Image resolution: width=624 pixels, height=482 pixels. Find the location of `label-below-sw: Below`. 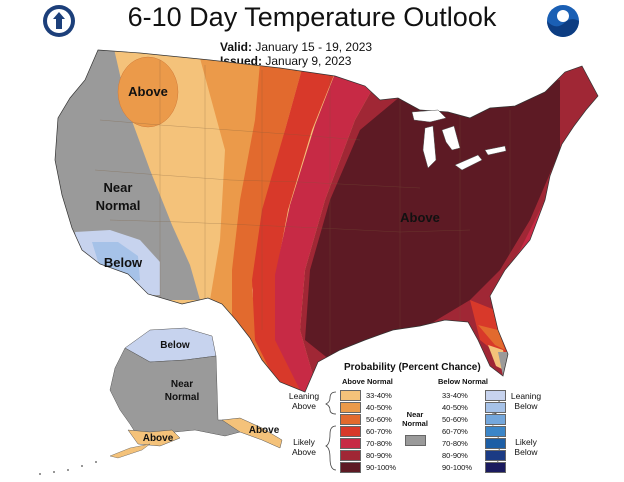

label-below-sw: Below is located at coordinates (123, 262).